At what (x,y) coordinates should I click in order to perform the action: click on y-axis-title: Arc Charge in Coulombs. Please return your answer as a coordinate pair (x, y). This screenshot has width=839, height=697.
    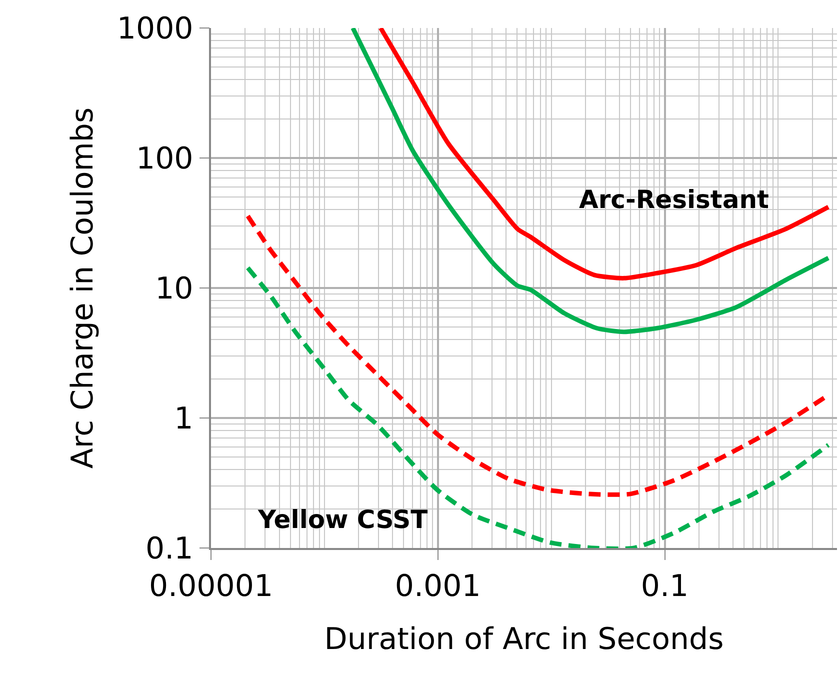
    Looking at the image, I should click on (82, 288).